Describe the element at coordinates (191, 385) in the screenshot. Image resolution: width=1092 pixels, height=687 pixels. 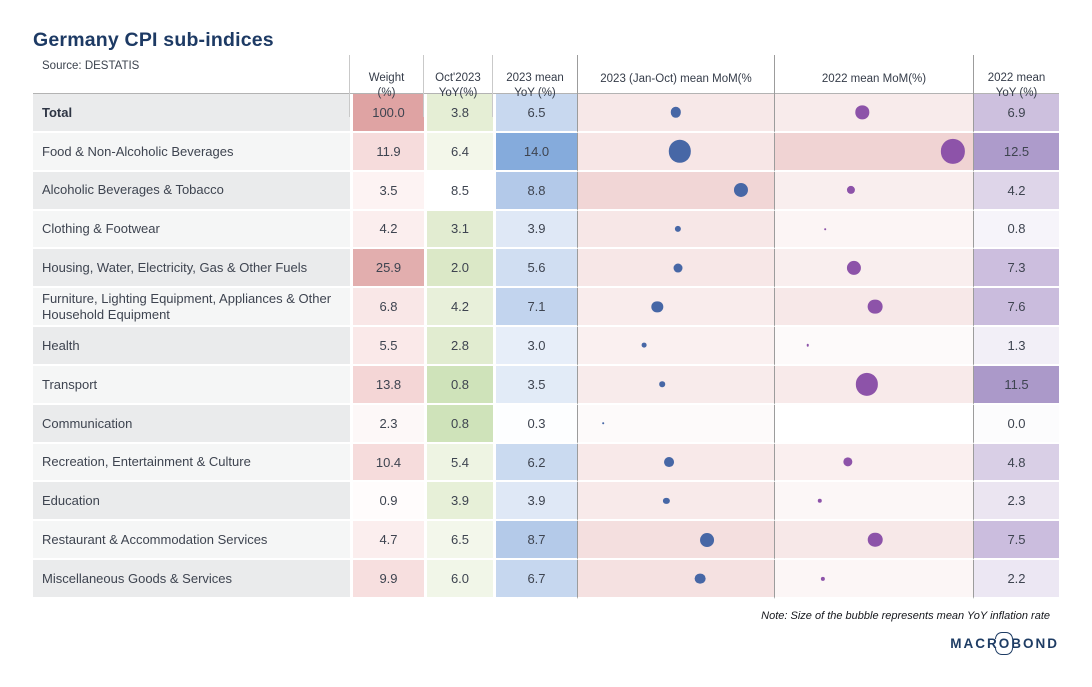
I see `category-cell: Transport` at that location.